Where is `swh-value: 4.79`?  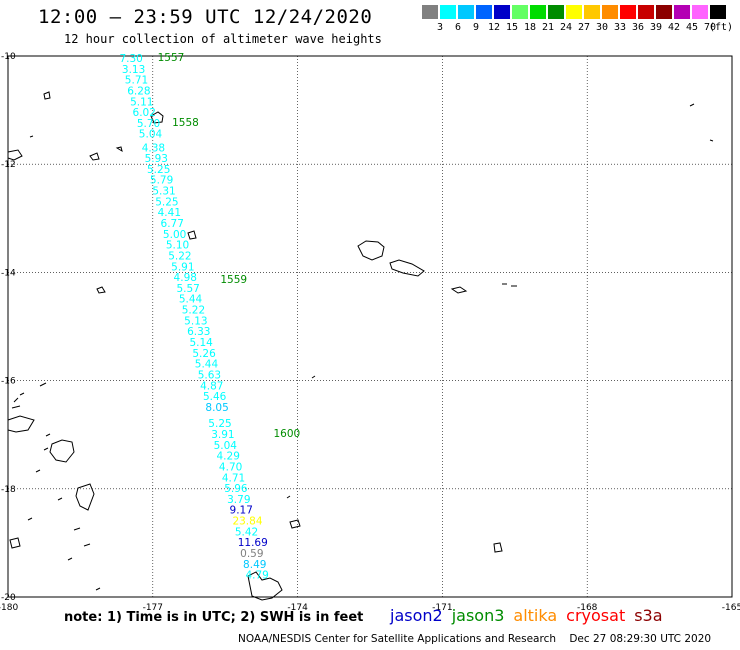 swh-value: 4.79 is located at coordinates (256, 576).